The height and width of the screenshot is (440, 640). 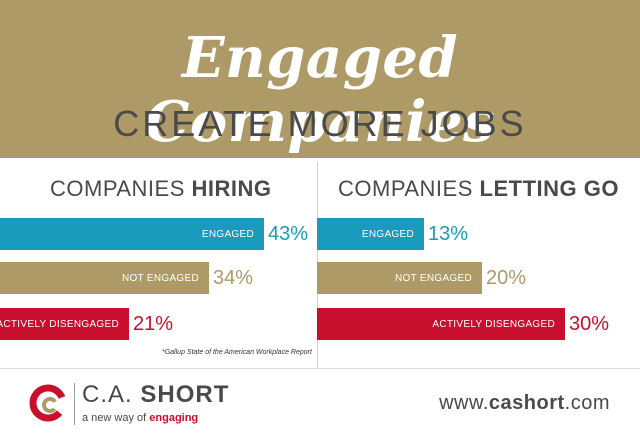 I want to click on letting-go-title-emphasis: LETTING GO, so click(x=549, y=188).